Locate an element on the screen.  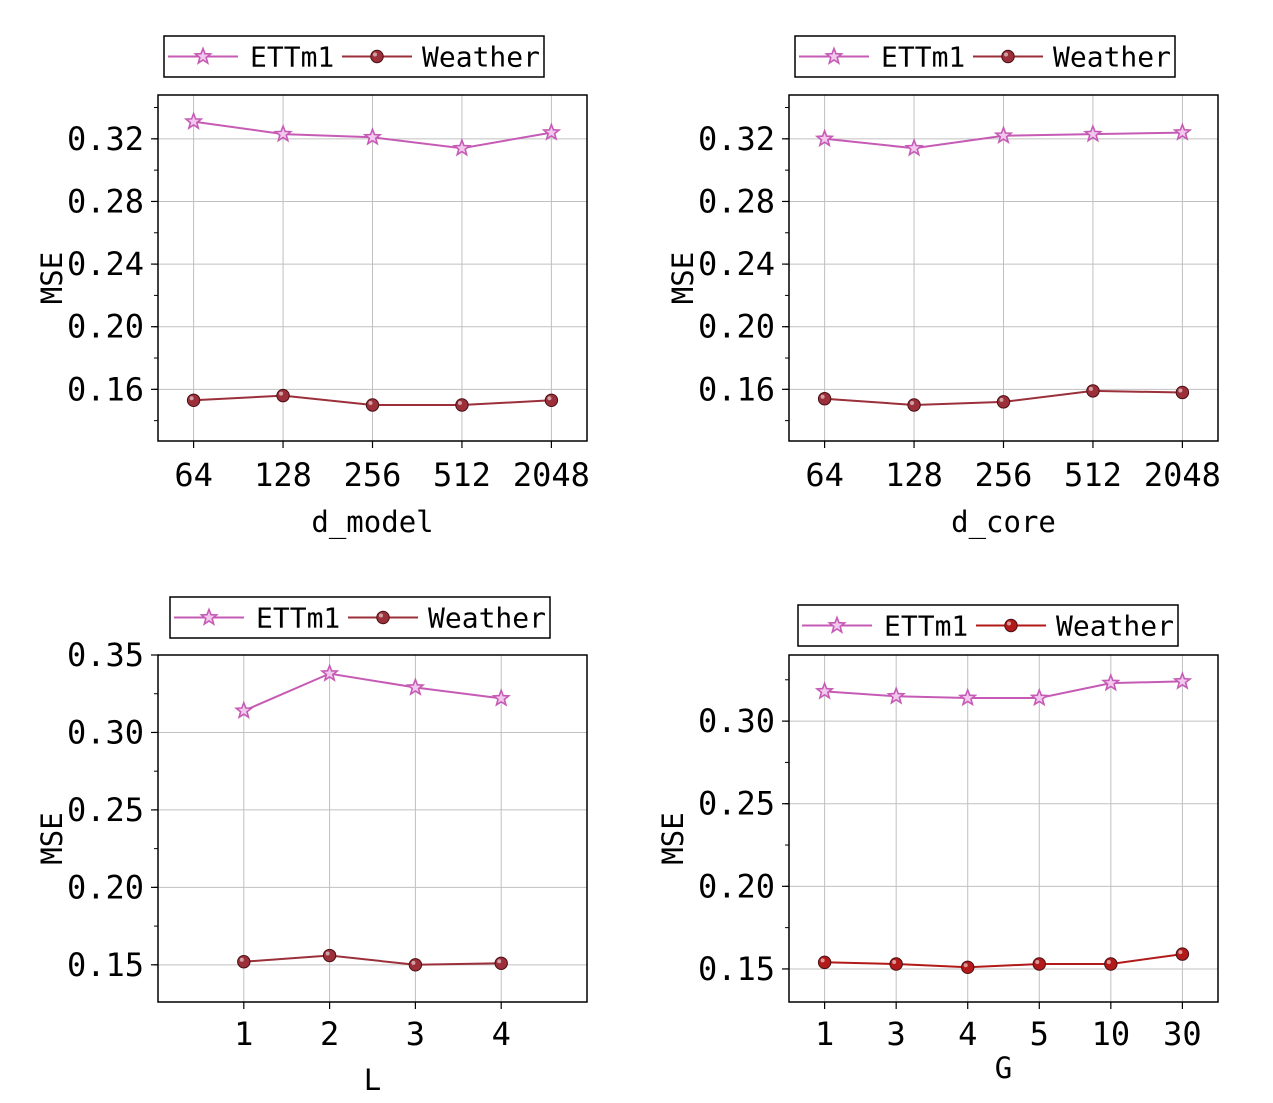
x-tick-label: 64 is located at coordinates (824, 475).